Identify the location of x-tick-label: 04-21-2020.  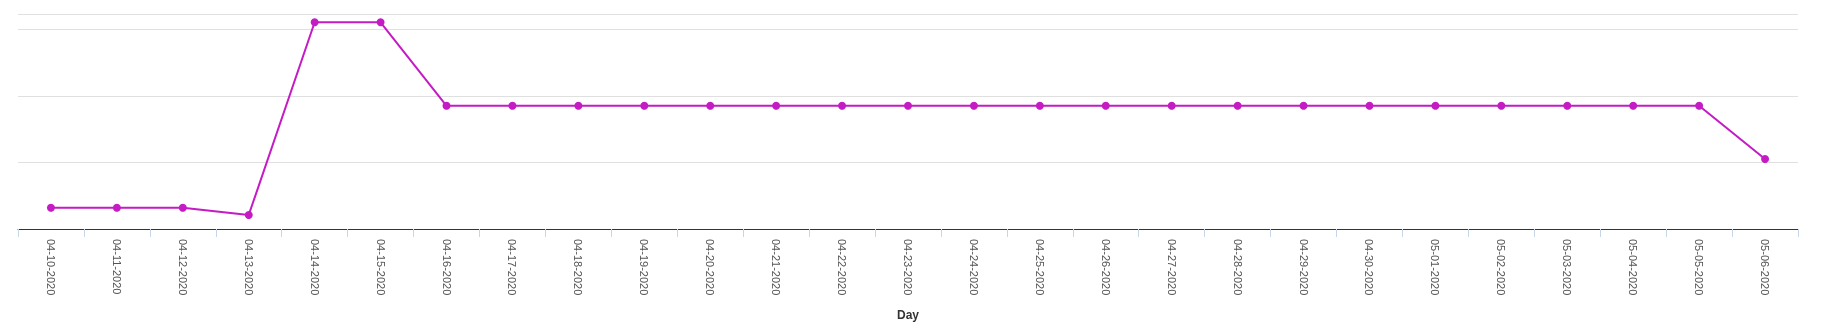
(776, 267).